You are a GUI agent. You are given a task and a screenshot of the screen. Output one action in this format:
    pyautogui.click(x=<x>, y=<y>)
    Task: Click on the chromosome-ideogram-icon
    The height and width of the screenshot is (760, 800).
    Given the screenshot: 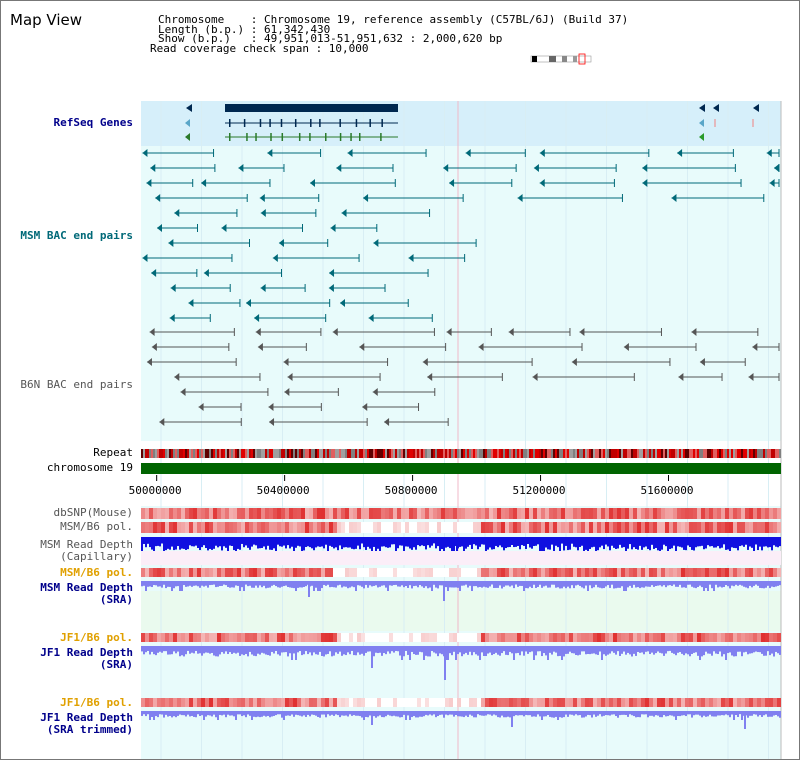 What is the action you would take?
    pyautogui.click(x=561, y=59)
    